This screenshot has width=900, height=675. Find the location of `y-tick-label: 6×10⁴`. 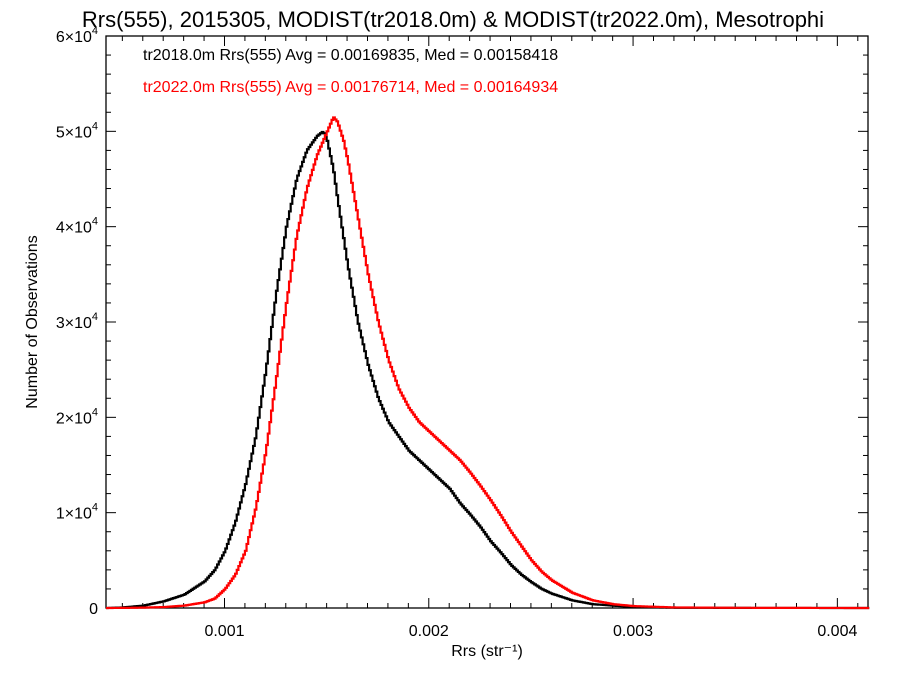

y-tick-label: 6×10⁴ is located at coordinates (77, 35).